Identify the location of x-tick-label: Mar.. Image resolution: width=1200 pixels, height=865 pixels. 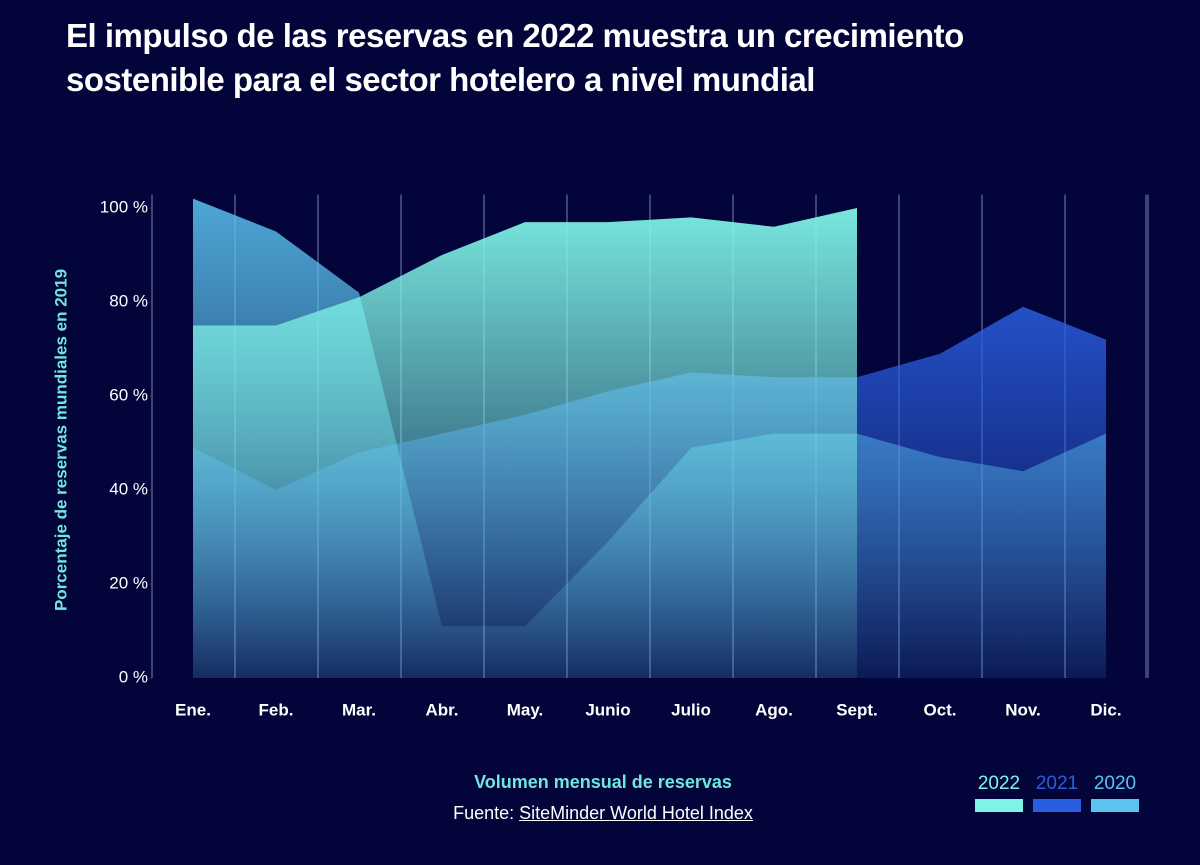
(359, 709).